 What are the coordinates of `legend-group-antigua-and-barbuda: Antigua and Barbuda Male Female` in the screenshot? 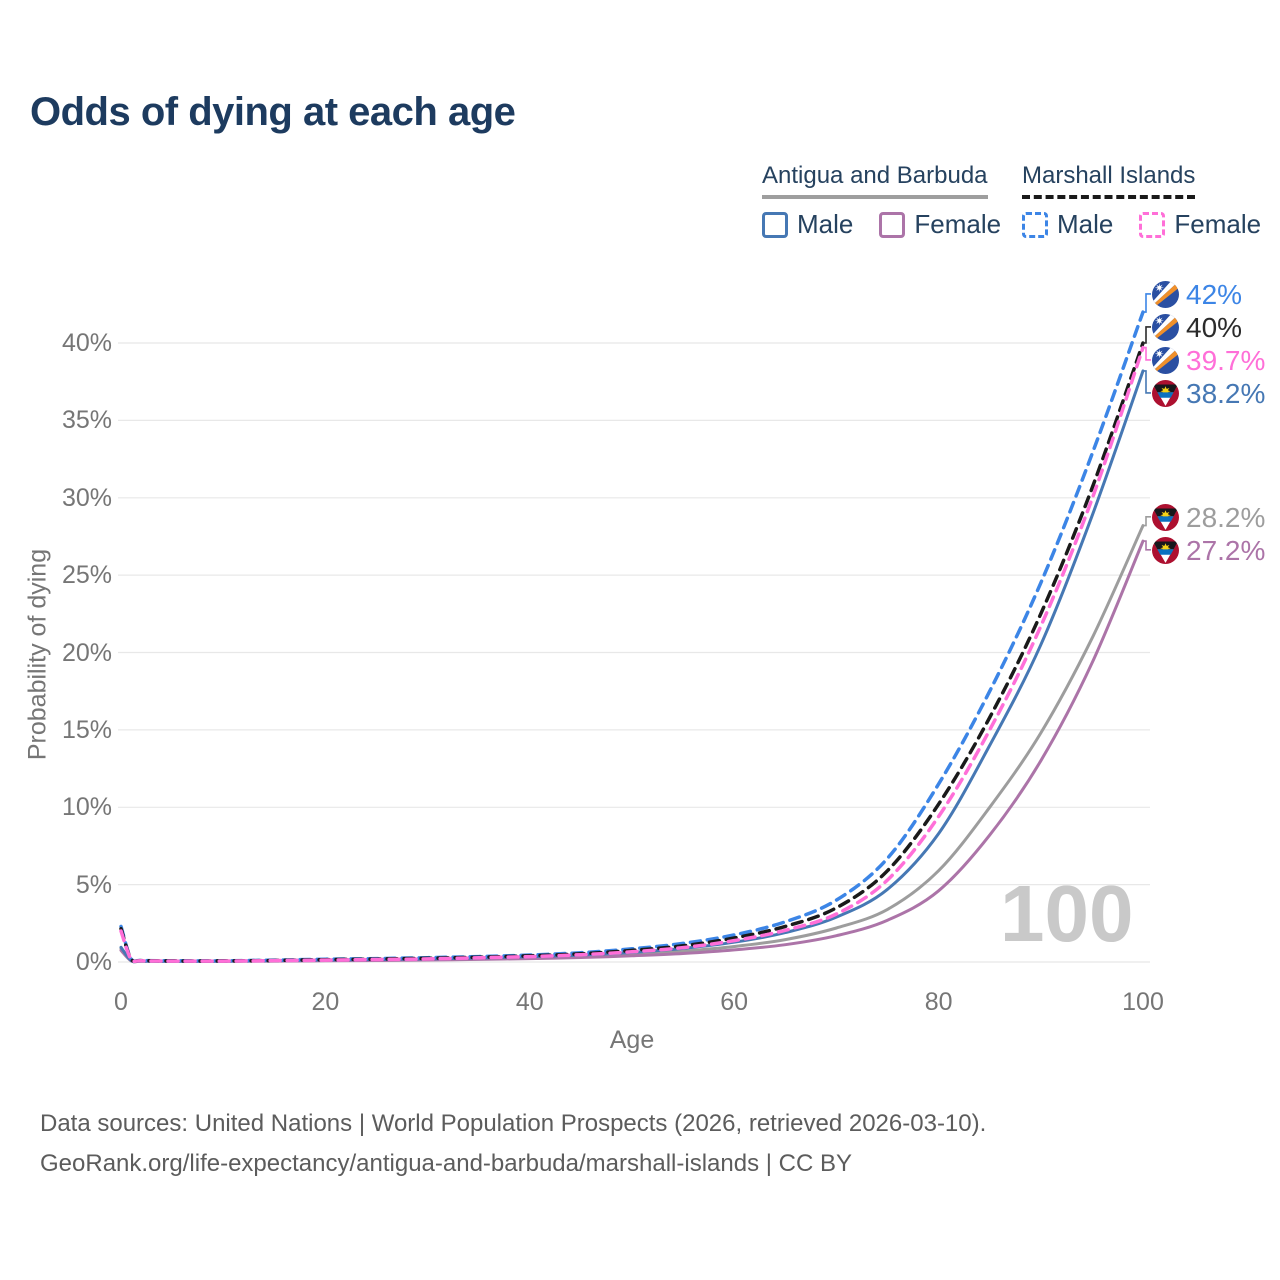 It's located at (881, 201).